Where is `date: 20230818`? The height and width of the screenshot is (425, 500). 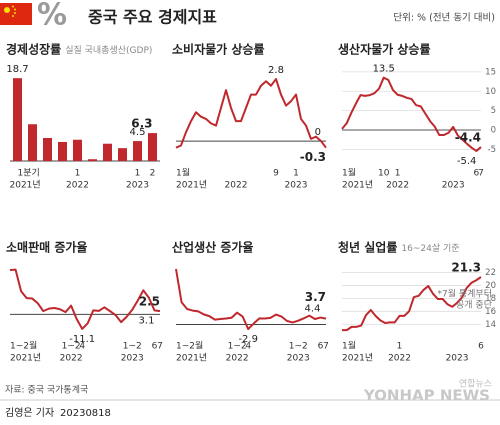 date: 20230818 is located at coordinates (85, 413).